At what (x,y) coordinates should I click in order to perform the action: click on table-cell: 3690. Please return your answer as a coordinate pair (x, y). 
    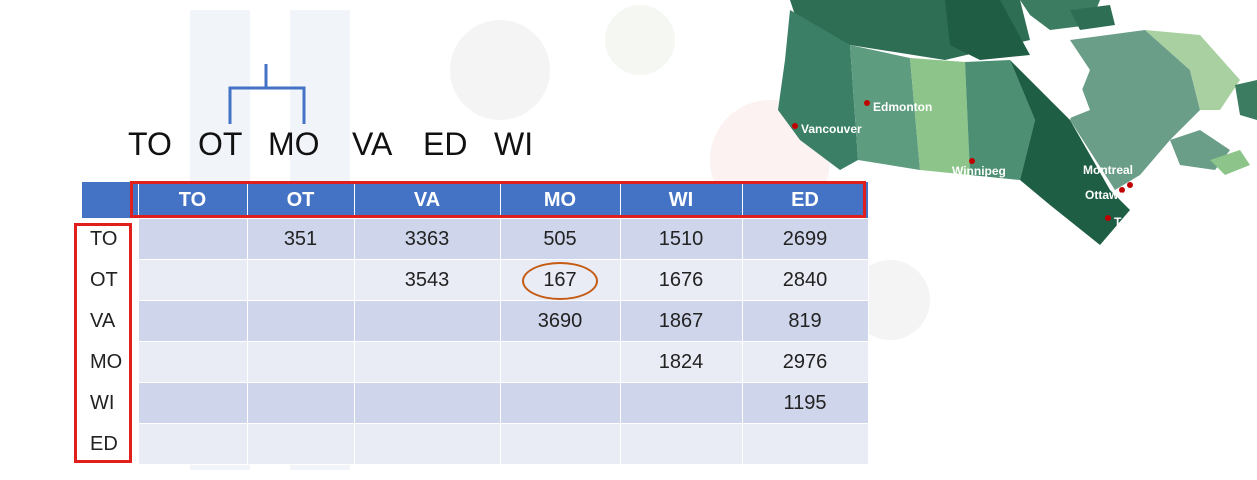
    Looking at the image, I should click on (560, 321).